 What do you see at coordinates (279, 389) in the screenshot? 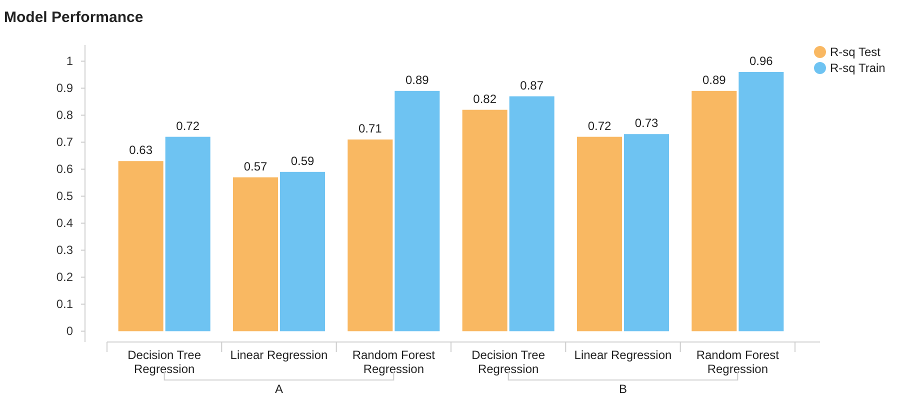
I see `text: A` at bounding box center [279, 389].